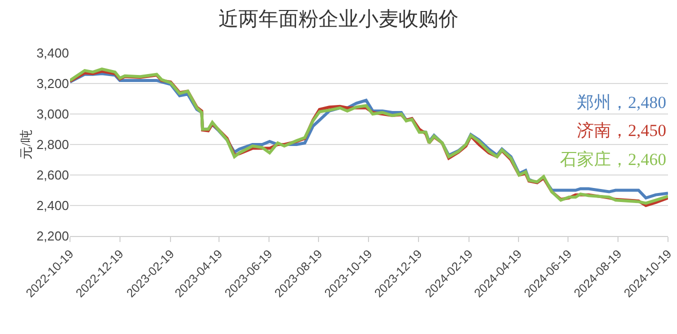 This screenshot has width=677, height=334. What do you see at coordinates (52, 236) in the screenshot?
I see `y-tick-label: 2,200` at bounding box center [52, 236].